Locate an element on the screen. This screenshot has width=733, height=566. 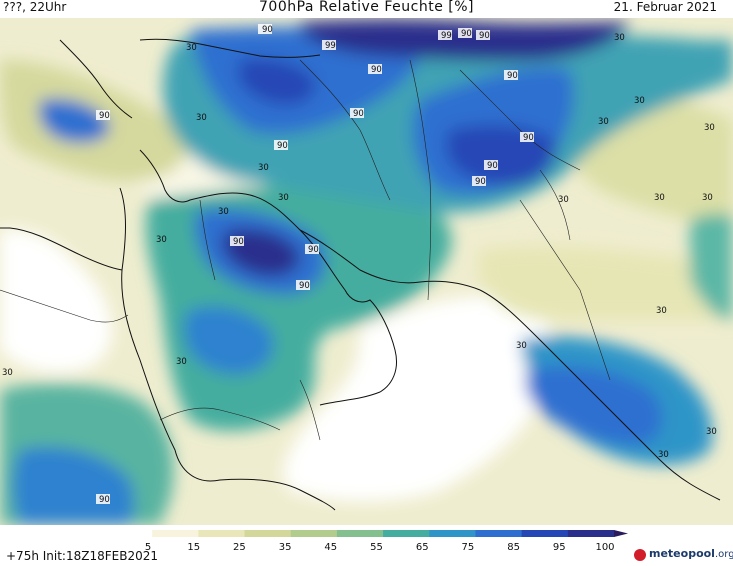
logo-tld: .org is located at coordinates (723, 554).